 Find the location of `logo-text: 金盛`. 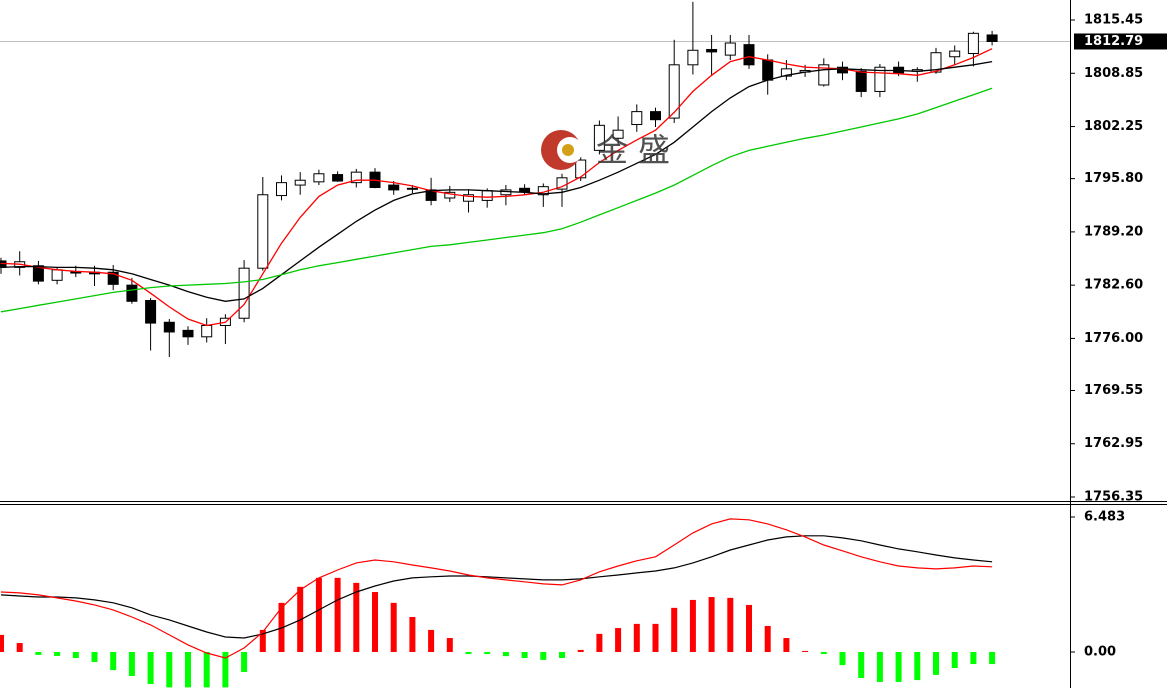

logo-text: 金盛 is located at coordinates (638, 150).